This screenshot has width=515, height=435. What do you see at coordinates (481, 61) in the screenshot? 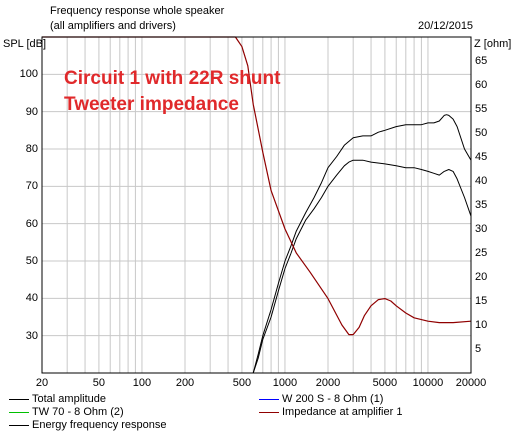
I see `y-right-tick-label: 65` at bounding box center [481, 61].